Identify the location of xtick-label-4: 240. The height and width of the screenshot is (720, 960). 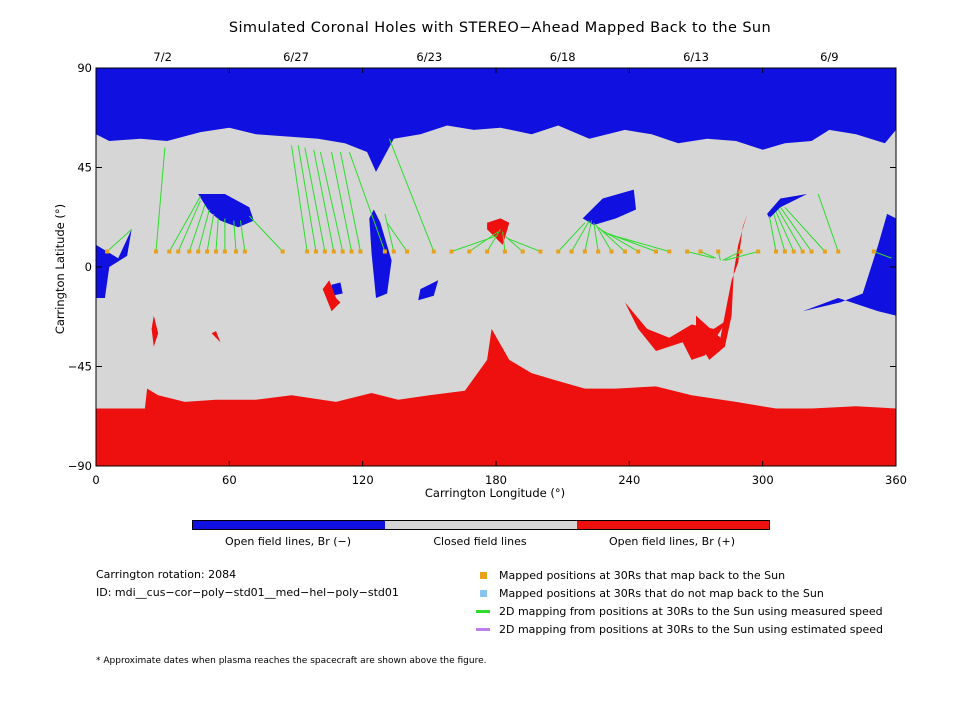
(629, 480).